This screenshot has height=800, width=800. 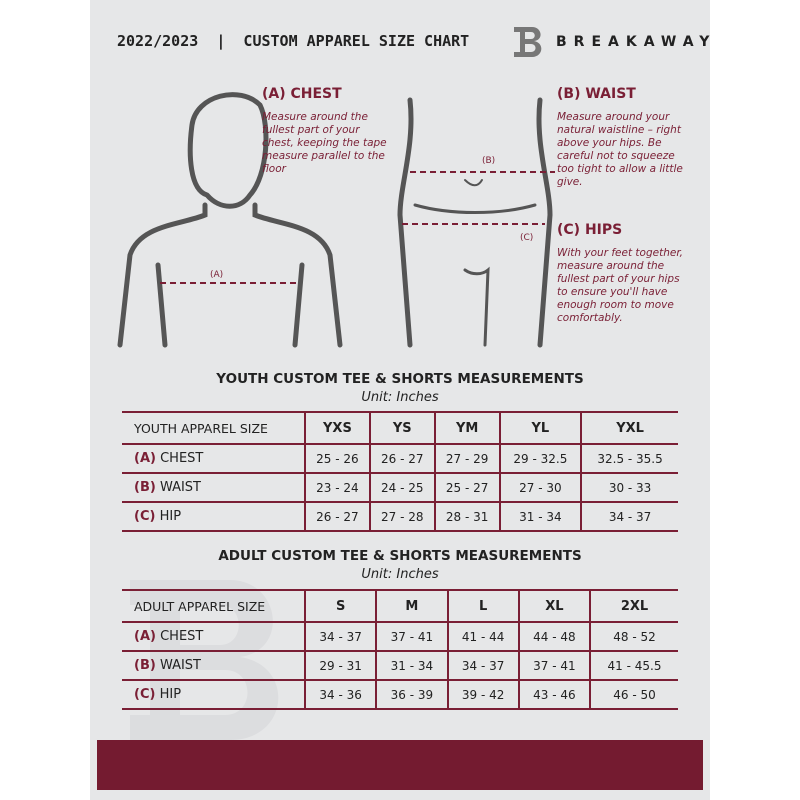 I want to click on lower-body-figure, so click(x=475, y=222).